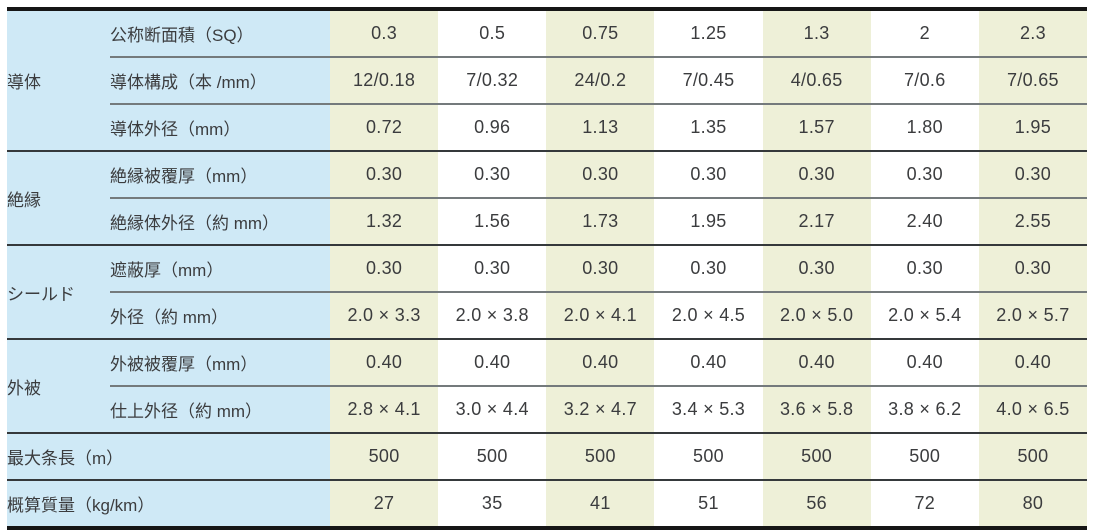  I want to click on data-cell: 56, so click(816, 503).